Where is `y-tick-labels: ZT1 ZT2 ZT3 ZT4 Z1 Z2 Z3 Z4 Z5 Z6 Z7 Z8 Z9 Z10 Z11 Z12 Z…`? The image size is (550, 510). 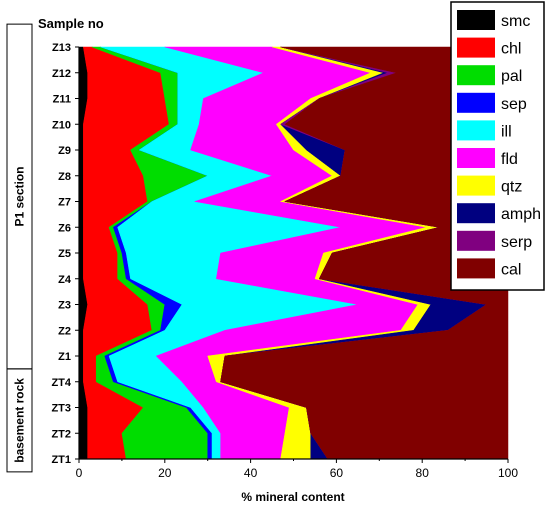 y-tick-labels: ZT1 ZT2 ZT3 ZT4 Z1 Z2 Z3 Z4 Z5 Z6 Z7 Z8 Z9 Z10 Z11 Z12 Z… is located at coordinates (65, 254).